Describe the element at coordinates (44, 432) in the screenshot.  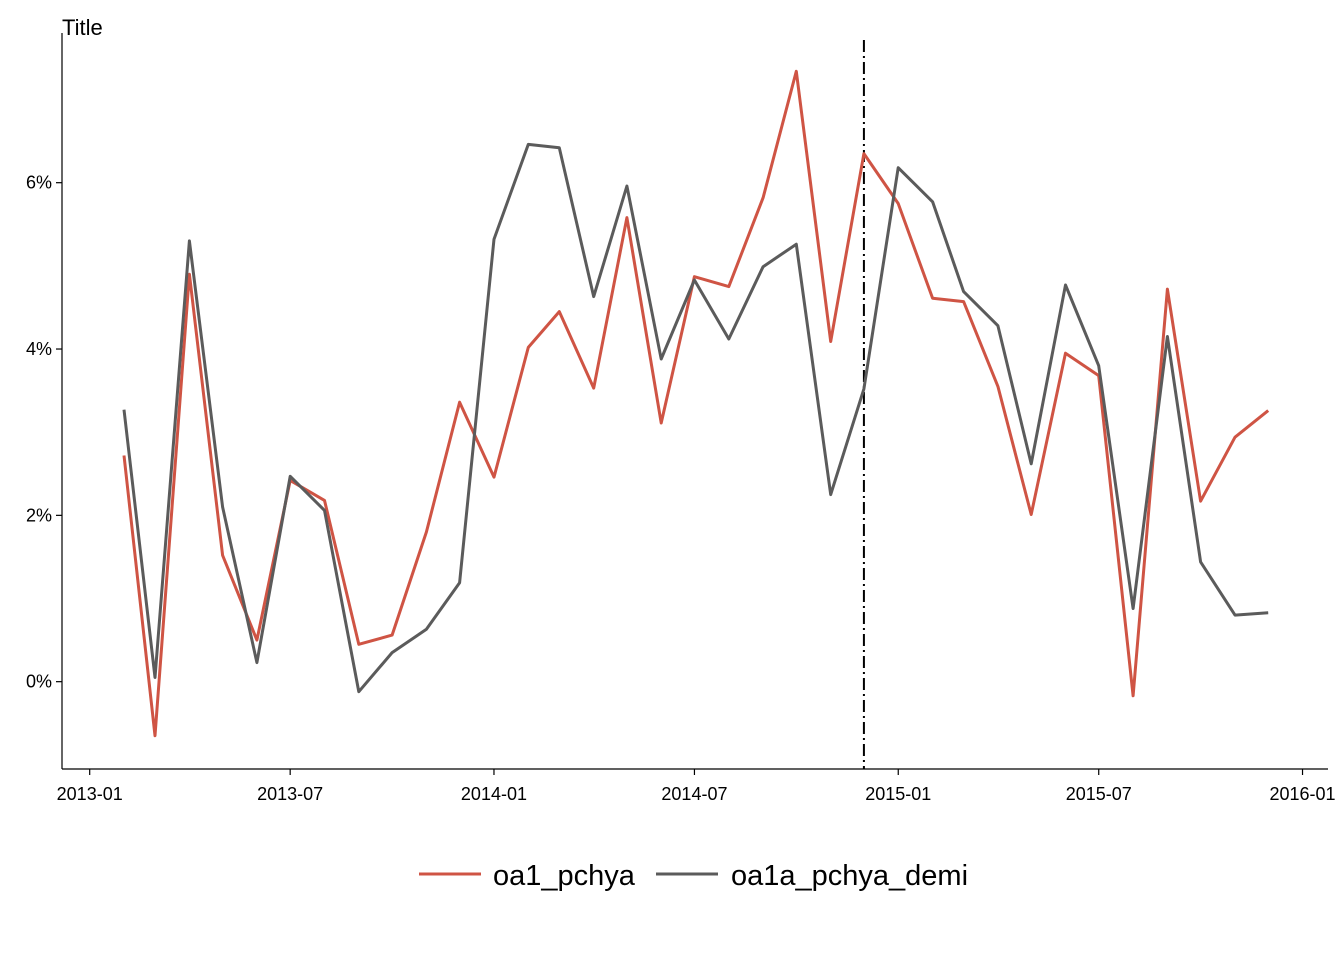
I see `y-axis-ticks: 0% 2% 4% 6%` at that location.